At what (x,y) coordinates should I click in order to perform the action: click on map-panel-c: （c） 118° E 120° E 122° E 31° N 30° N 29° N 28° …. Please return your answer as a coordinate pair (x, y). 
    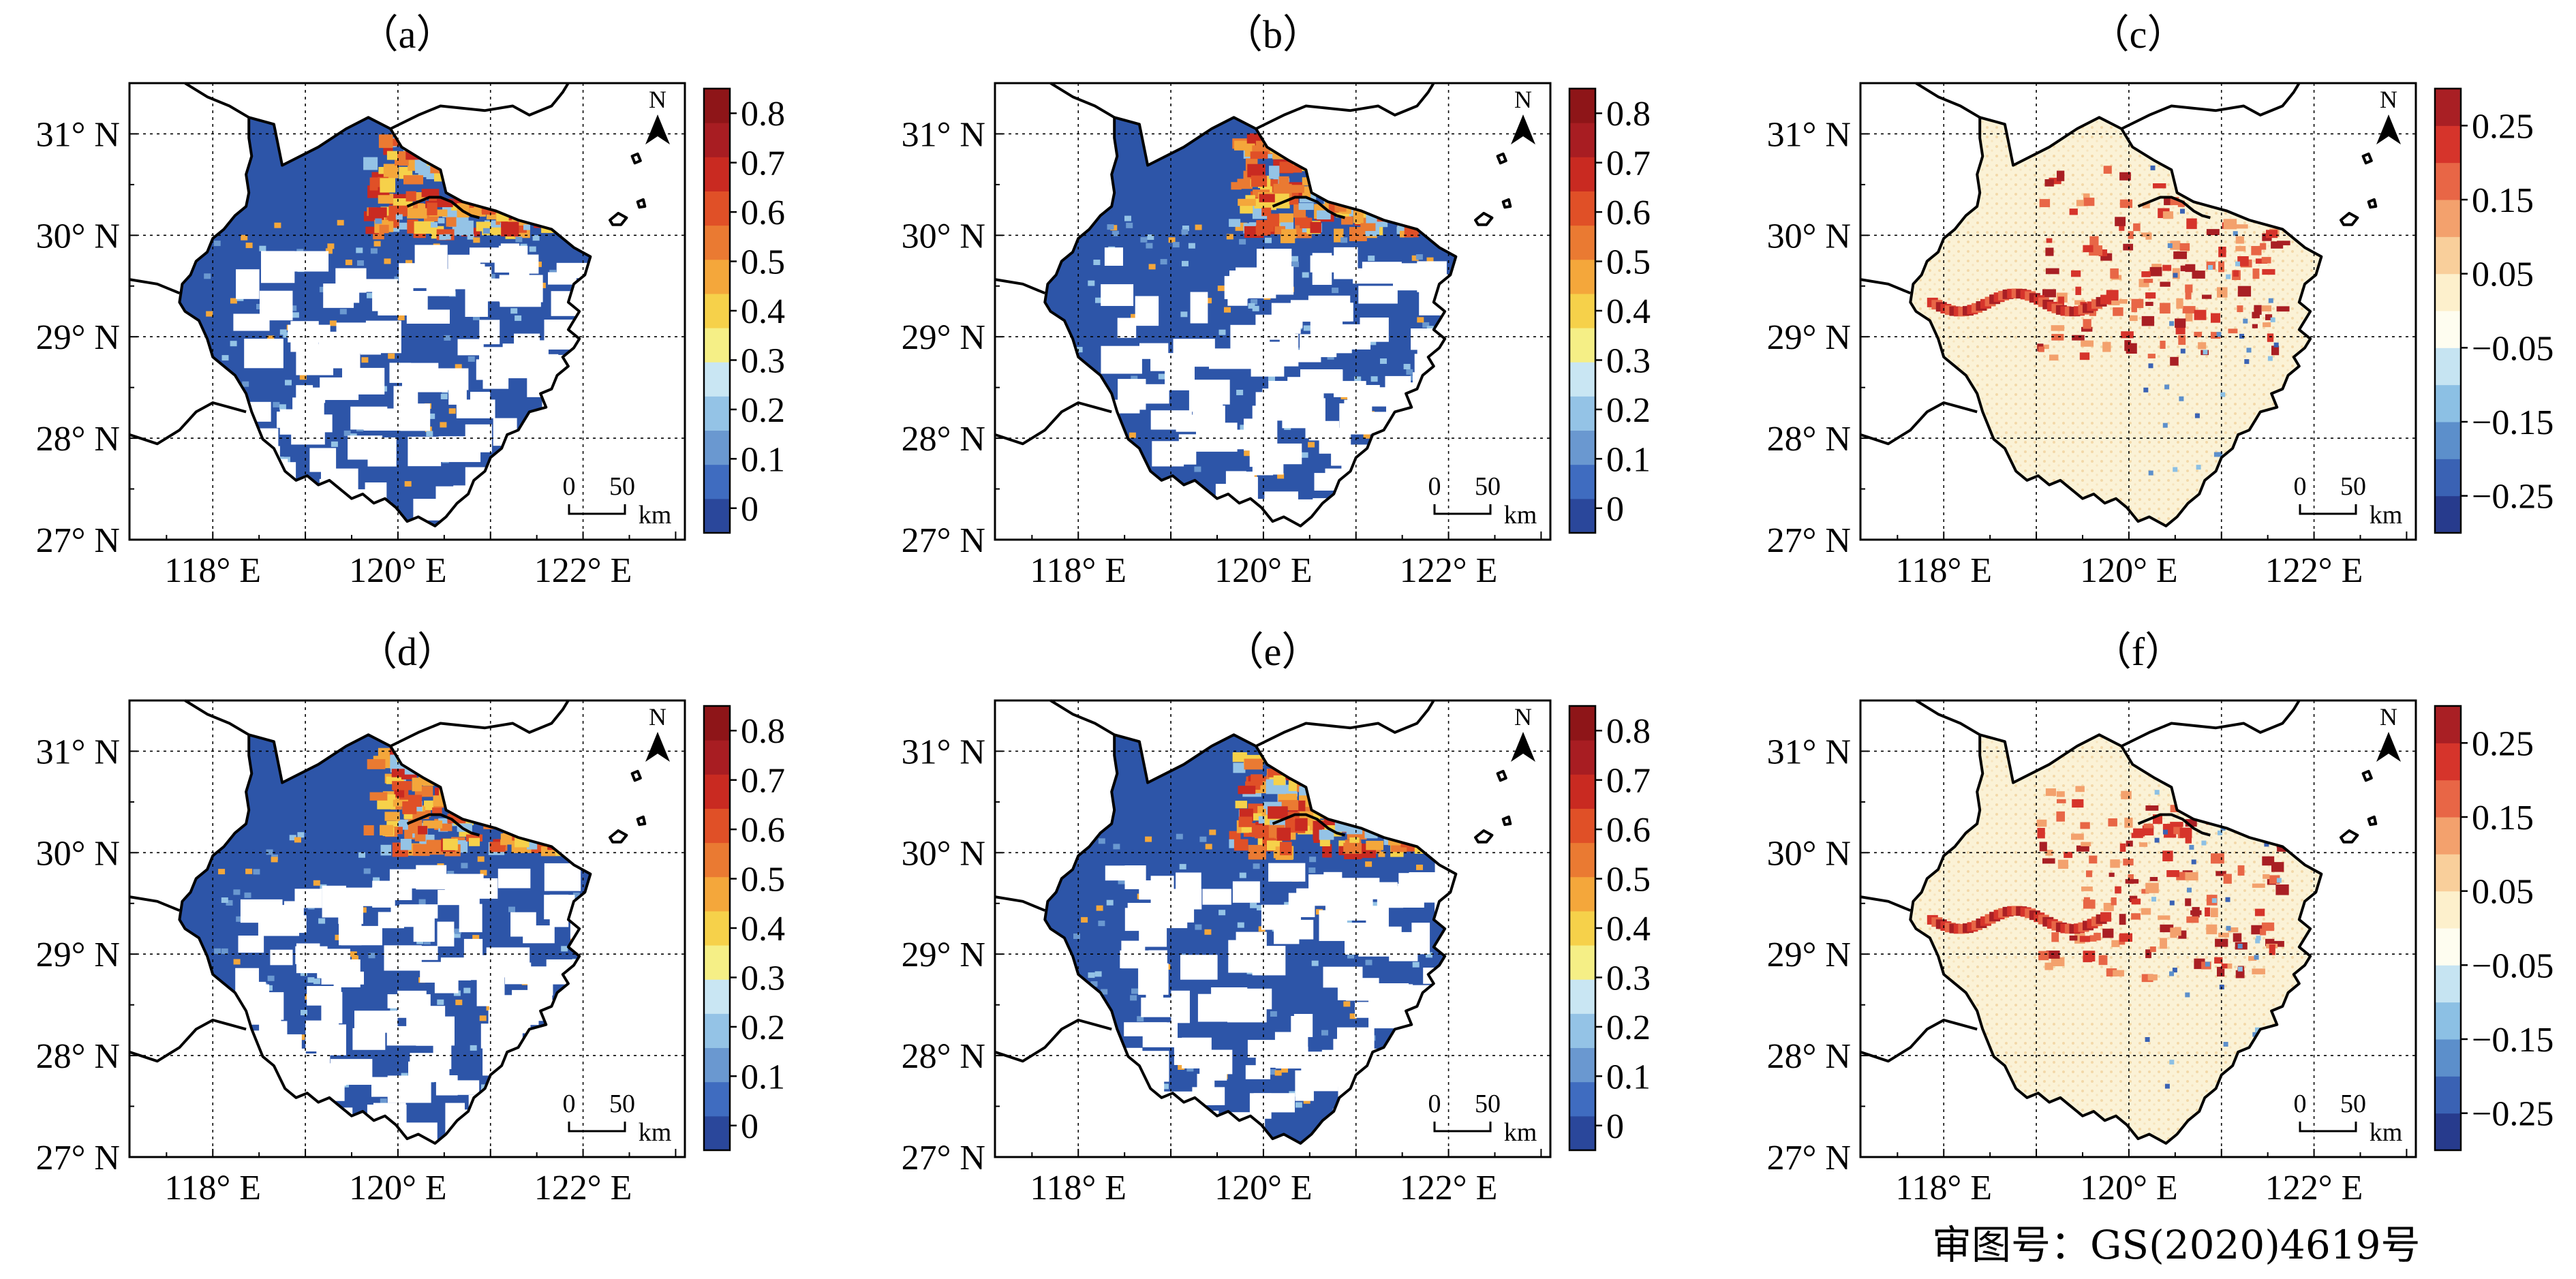
    Looking at the image, I should click on (2160, 301).